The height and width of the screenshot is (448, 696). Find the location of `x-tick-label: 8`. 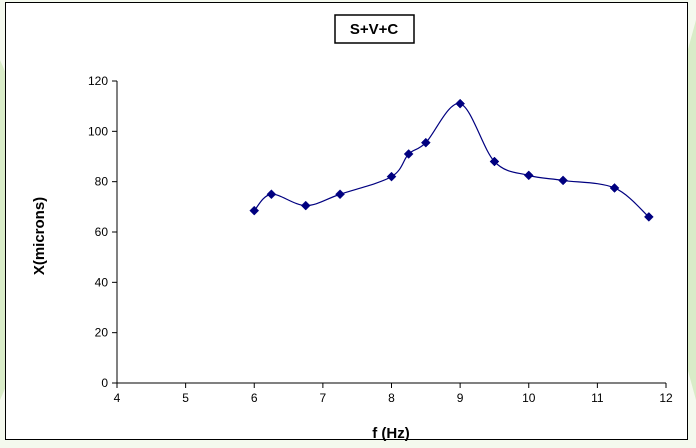

x-tick-label: 8 is located at coordinates (391, 398).